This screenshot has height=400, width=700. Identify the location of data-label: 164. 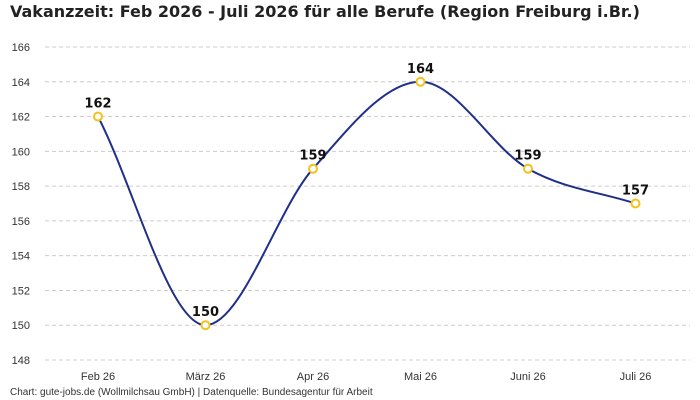
(420, 69).